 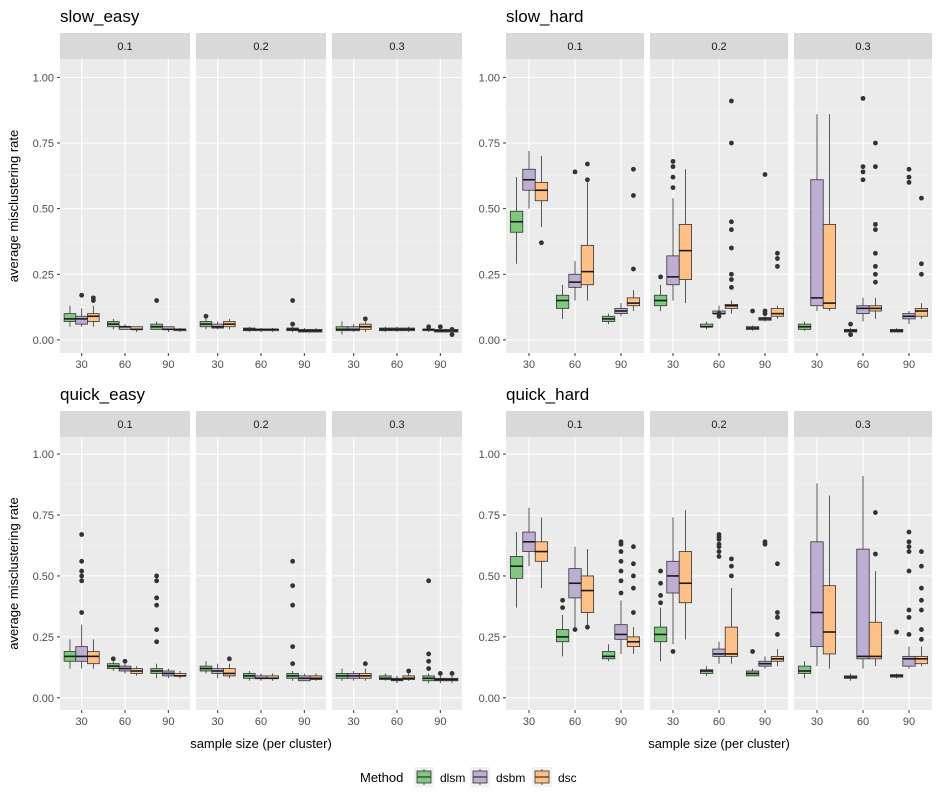 What do you see at coordinates (547, 394) in the screenshot?
I see `plot-title: quick_hard` at bounding box center [547, 394].